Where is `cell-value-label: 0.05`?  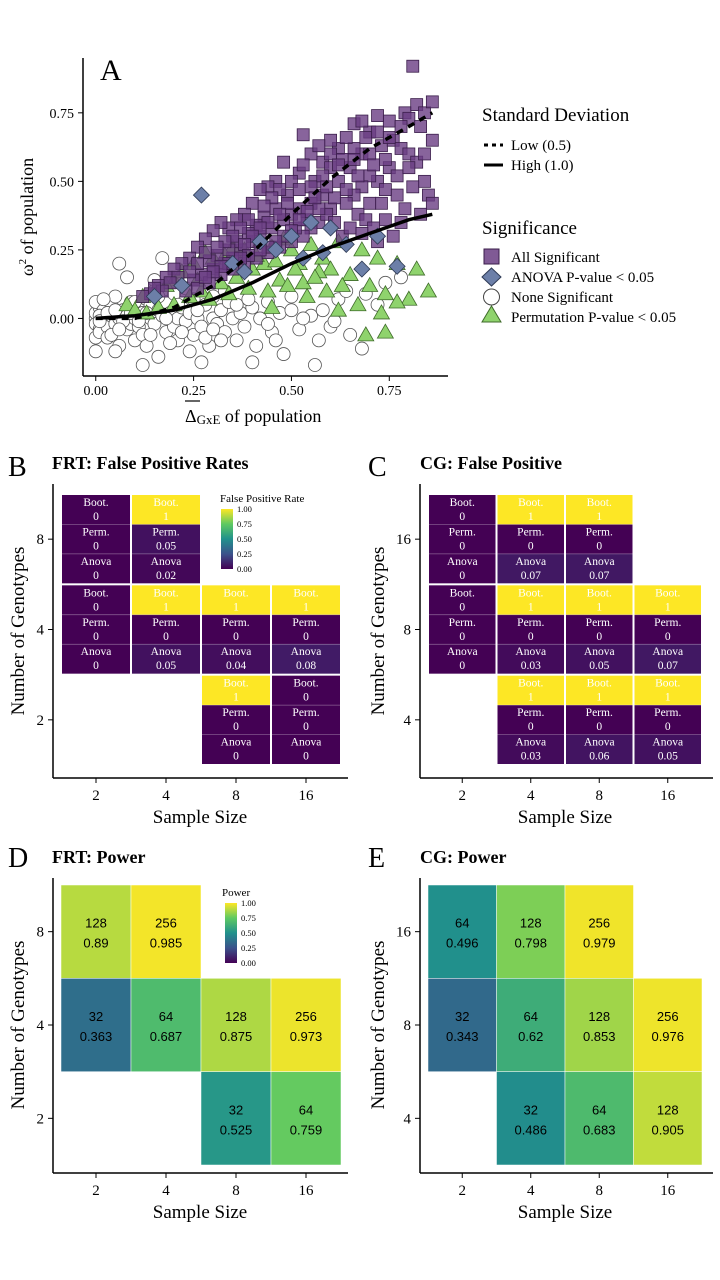
cell-value-label: 0.05 is located at coordinates (668, 757).